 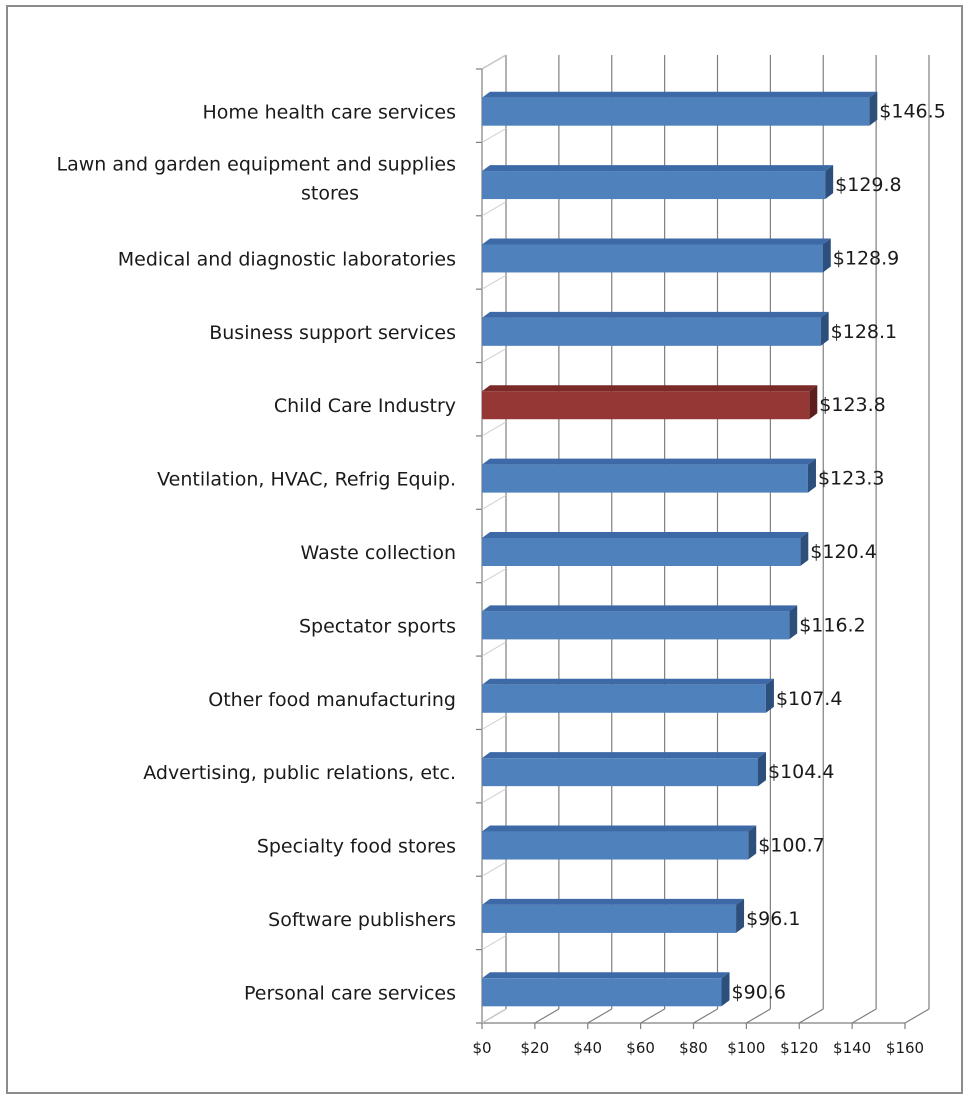 I want to click on value-label: $90.6, so click(x=759, y=992).